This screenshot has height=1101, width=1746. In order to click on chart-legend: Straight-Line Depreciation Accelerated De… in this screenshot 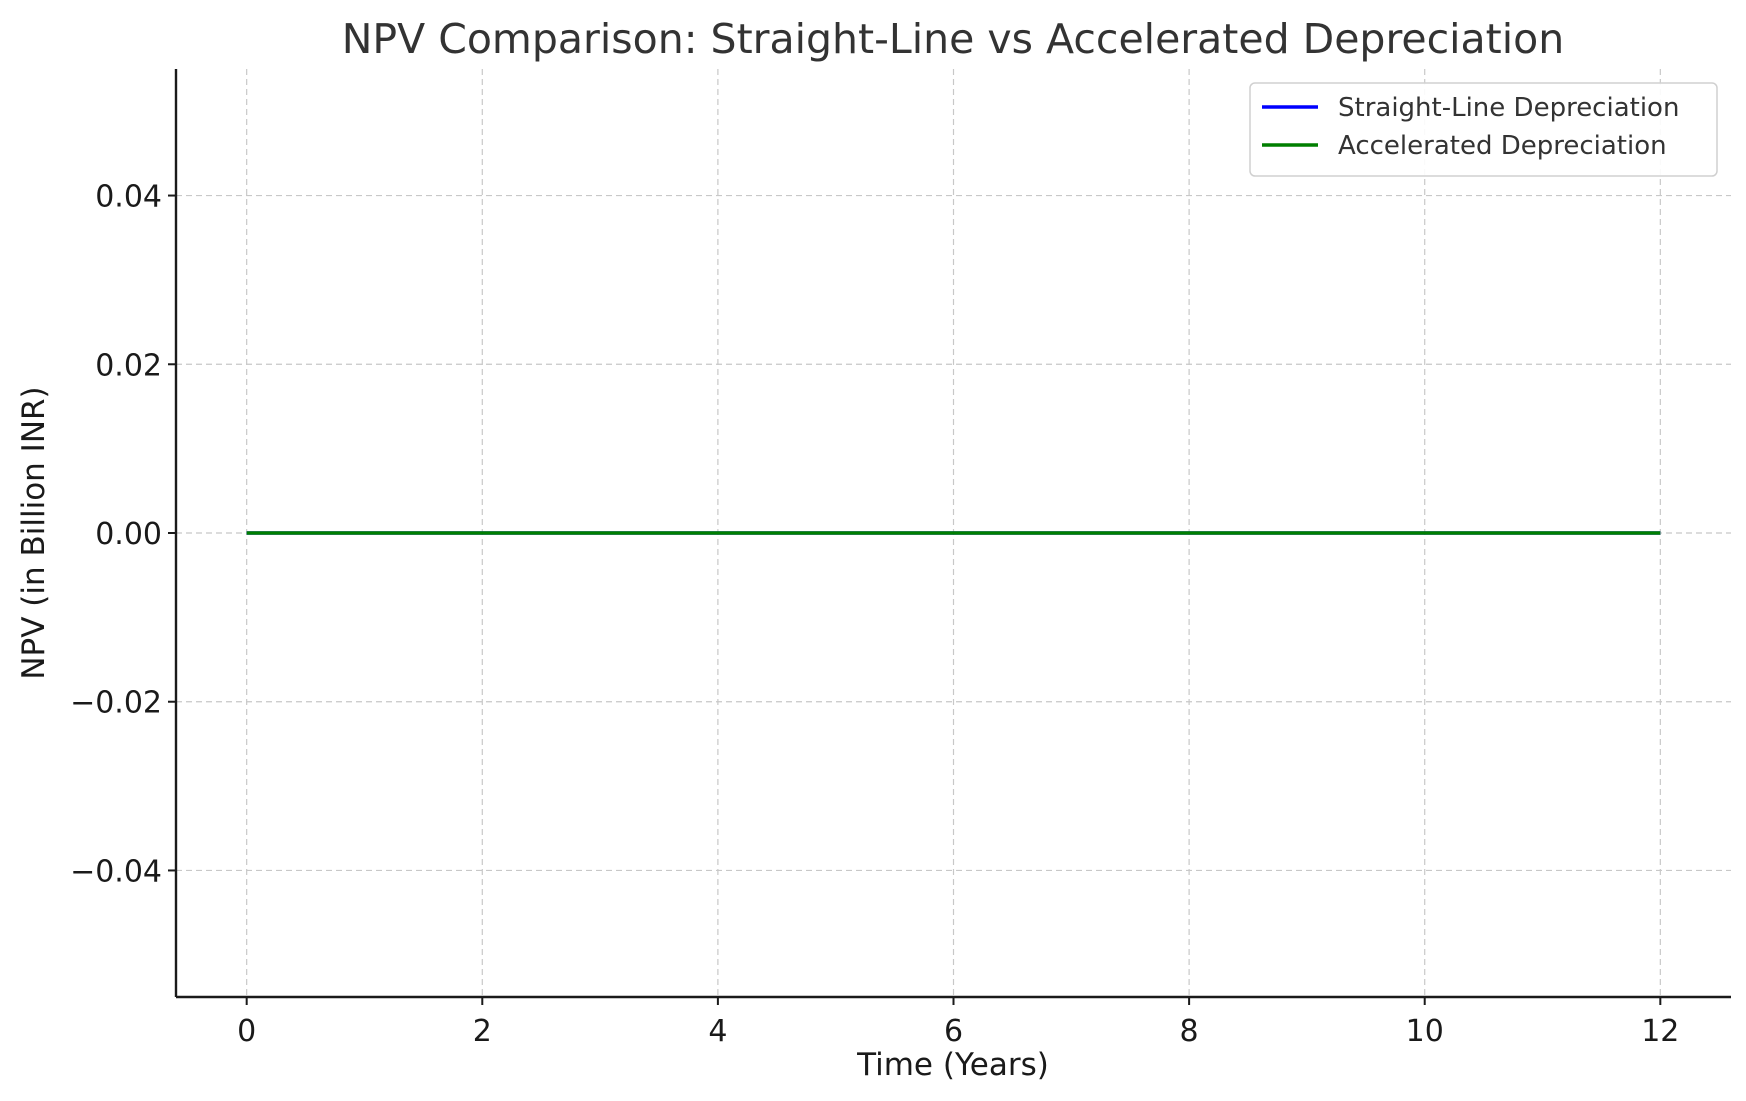, I will do `click(1483, 129)`.